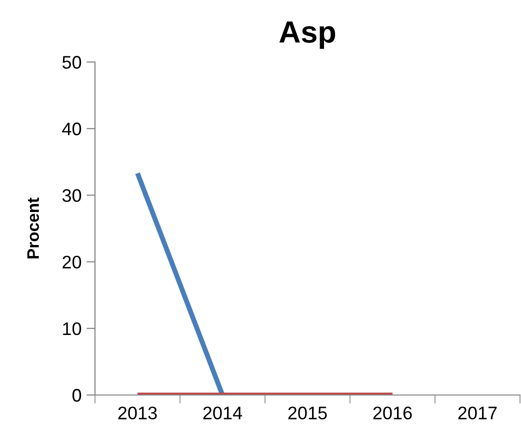 The height and width of the screenshot is (444, 521). Describe the element at coordinates (72, 195) in the screenshot. I see `y-tick-label: 30` at that location.